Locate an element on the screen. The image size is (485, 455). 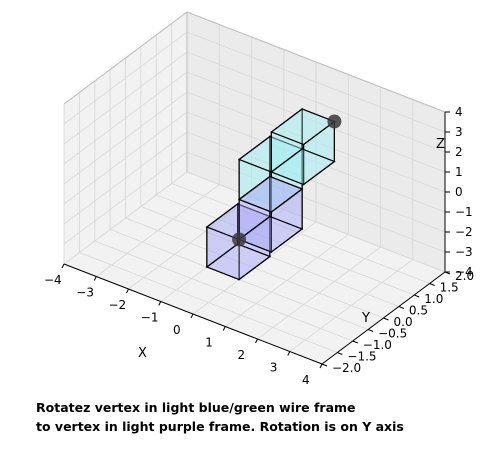
y-tick-label: 0.5 is located at coordinates (418, 311).